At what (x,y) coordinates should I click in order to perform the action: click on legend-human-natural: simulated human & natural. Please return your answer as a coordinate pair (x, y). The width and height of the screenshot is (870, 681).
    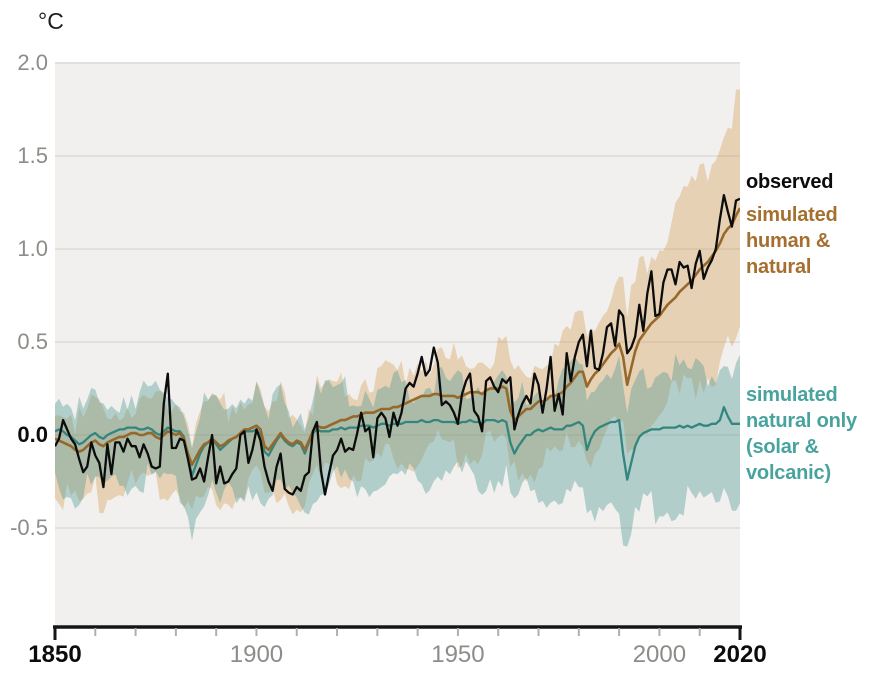
    Looking at the image, I should click on (792, 241).